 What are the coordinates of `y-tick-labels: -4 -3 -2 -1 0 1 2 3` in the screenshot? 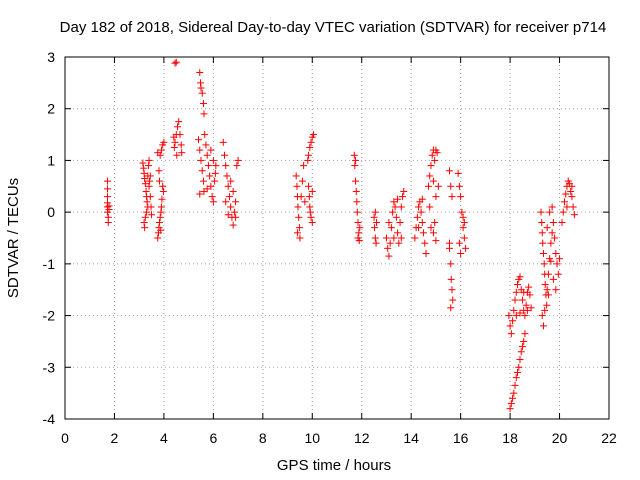 It's located at (49, 238).